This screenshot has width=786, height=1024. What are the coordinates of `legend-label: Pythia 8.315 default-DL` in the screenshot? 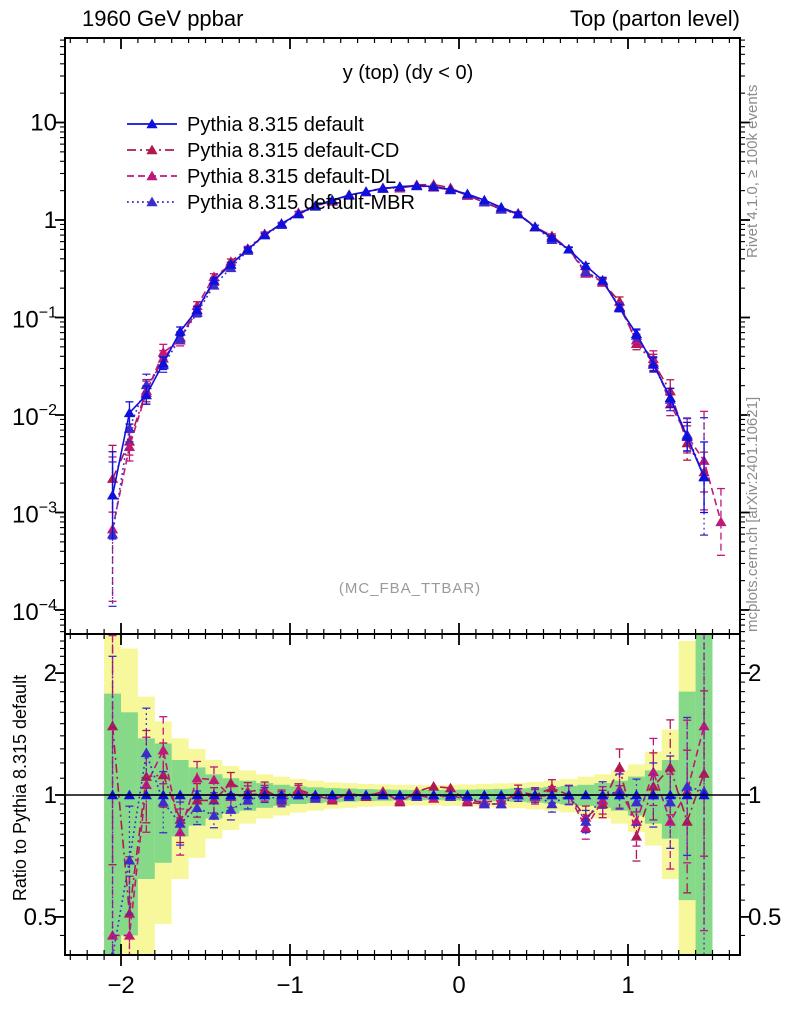 It's located at (291, 177).